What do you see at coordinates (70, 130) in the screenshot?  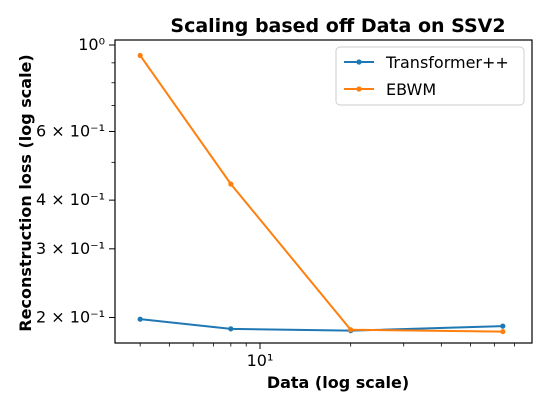 I see `y-tick-label: 6 × 10⁻¹` at bounding box center [70, 130].